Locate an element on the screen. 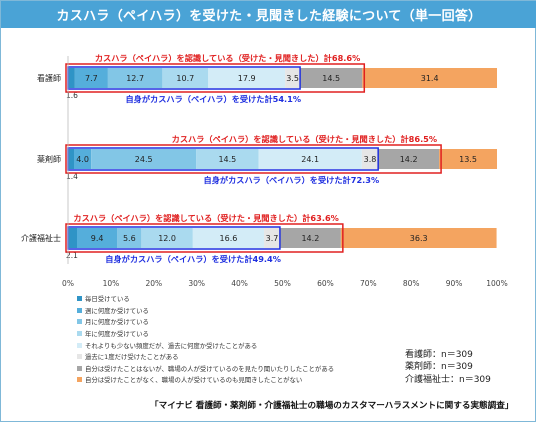  data-label: 13.5 is located at coordinates (468, 159).